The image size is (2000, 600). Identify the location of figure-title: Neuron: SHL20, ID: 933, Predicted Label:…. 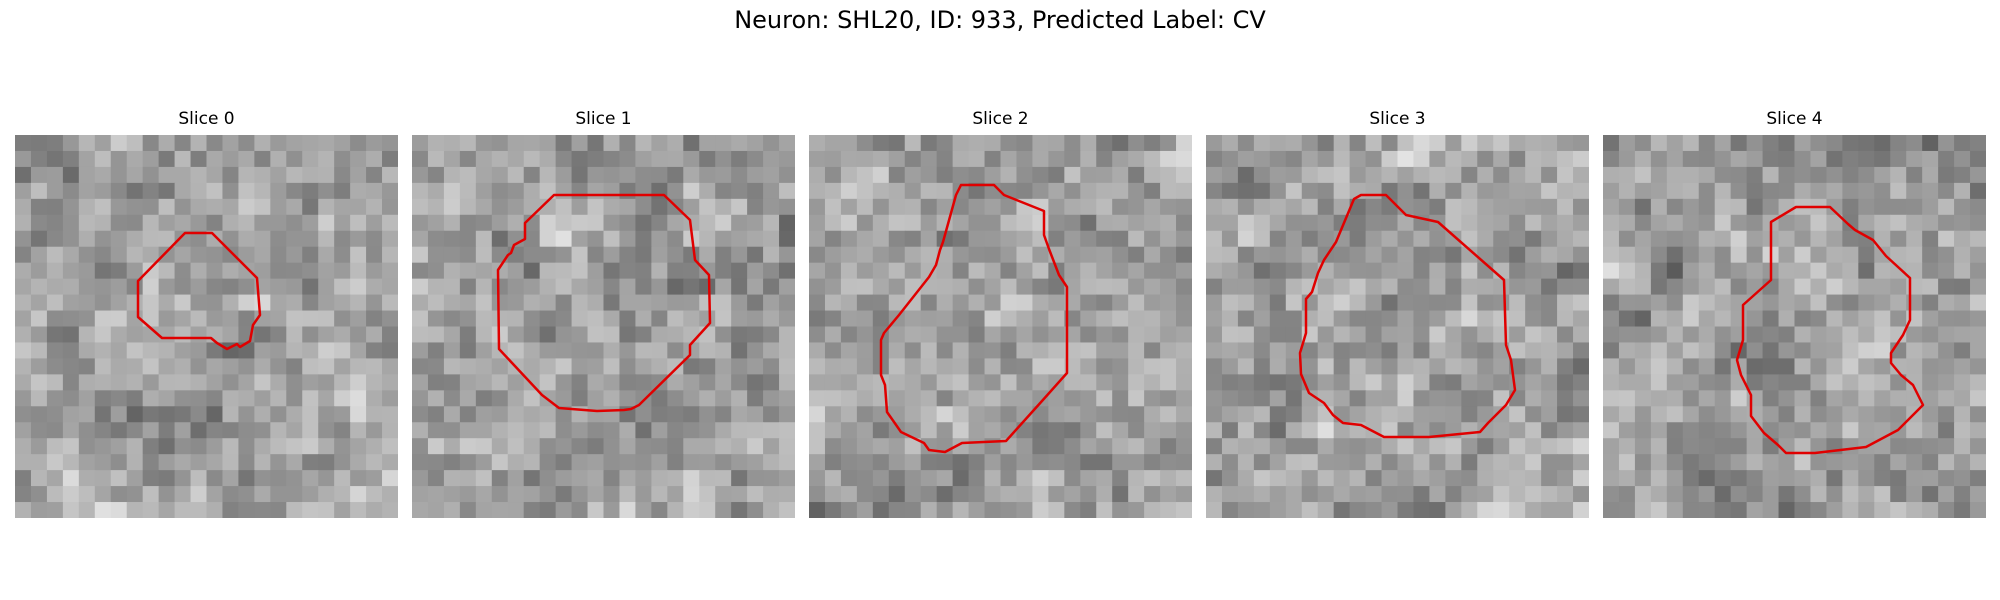
(1000, 20).